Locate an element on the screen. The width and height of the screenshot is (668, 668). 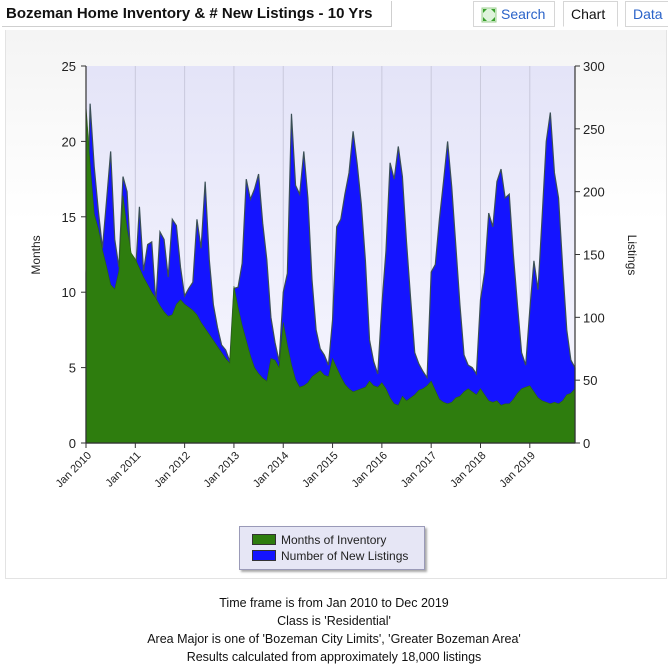
x-tick-label: Jan 2018 is located at coordinates (468, 470).